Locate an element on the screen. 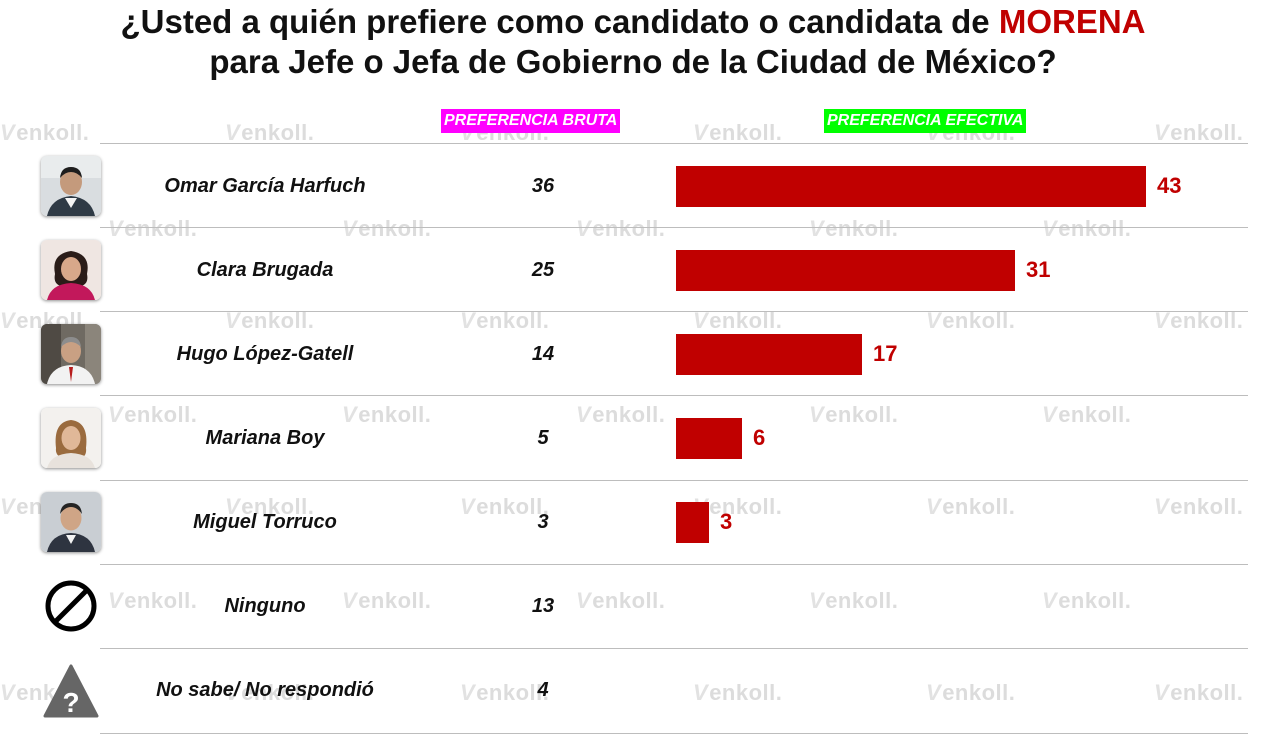 The image size is (1266, 735). row-label: Ninguno is located at coordinates (265, 606).